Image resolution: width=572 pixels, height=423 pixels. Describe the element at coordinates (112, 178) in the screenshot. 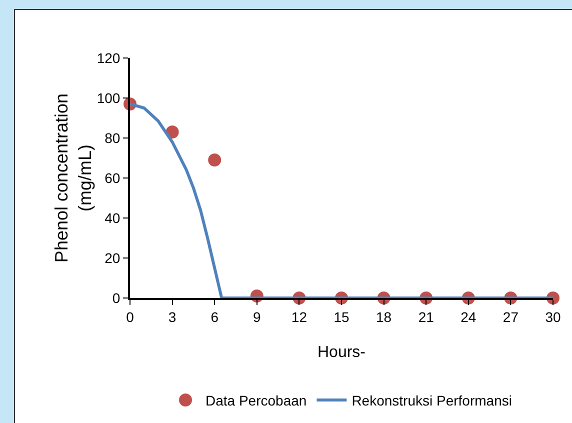

I see `y-tick-label: 60` at that location.